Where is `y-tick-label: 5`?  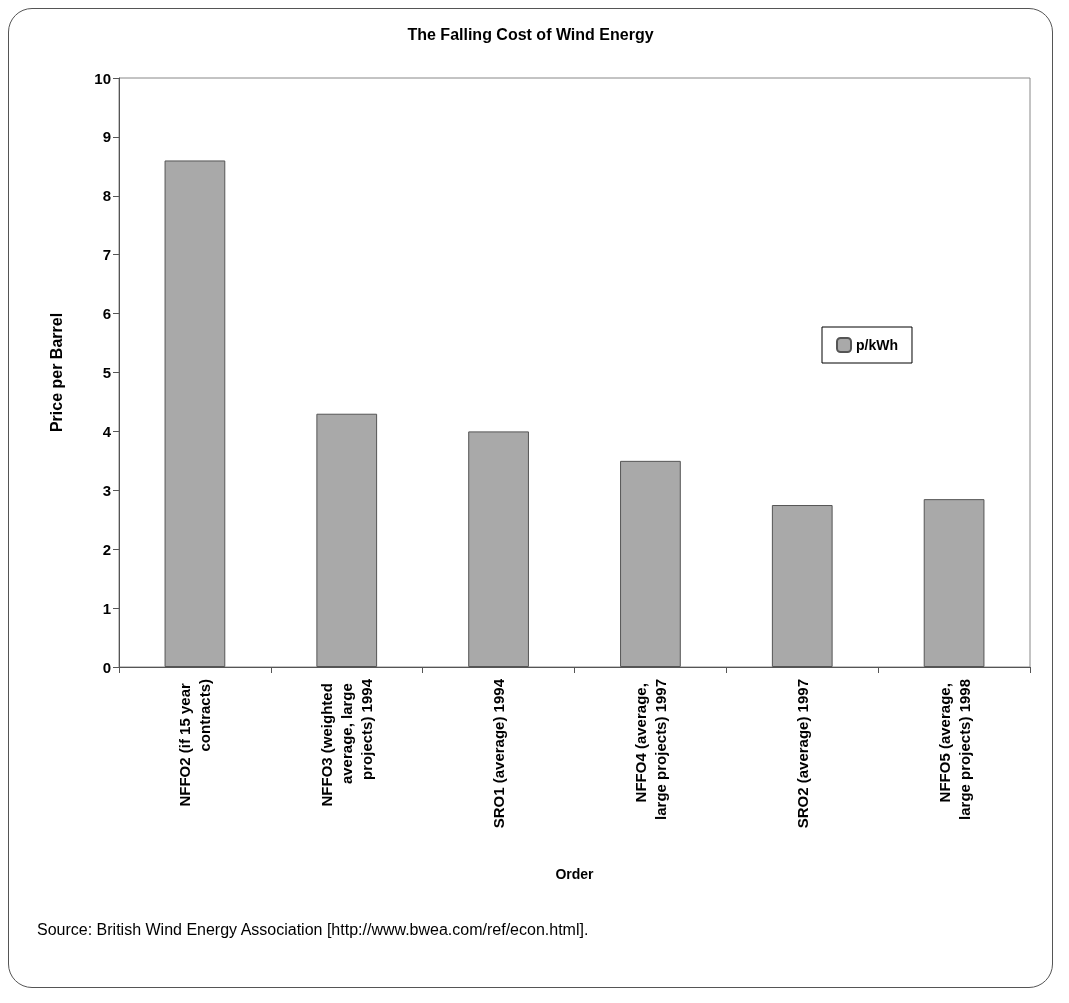
y-tick-label: 5 is located at coordinates (106, 372).